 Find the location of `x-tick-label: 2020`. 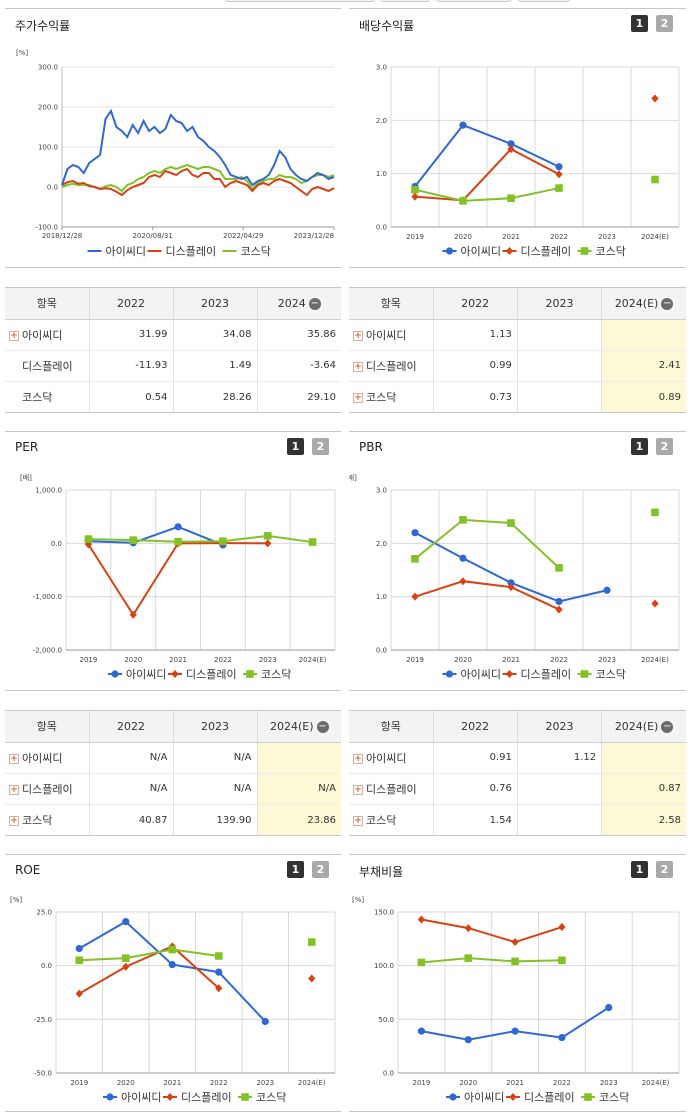

x-tick-label: 2020 is located at coordinates (126, 1083).